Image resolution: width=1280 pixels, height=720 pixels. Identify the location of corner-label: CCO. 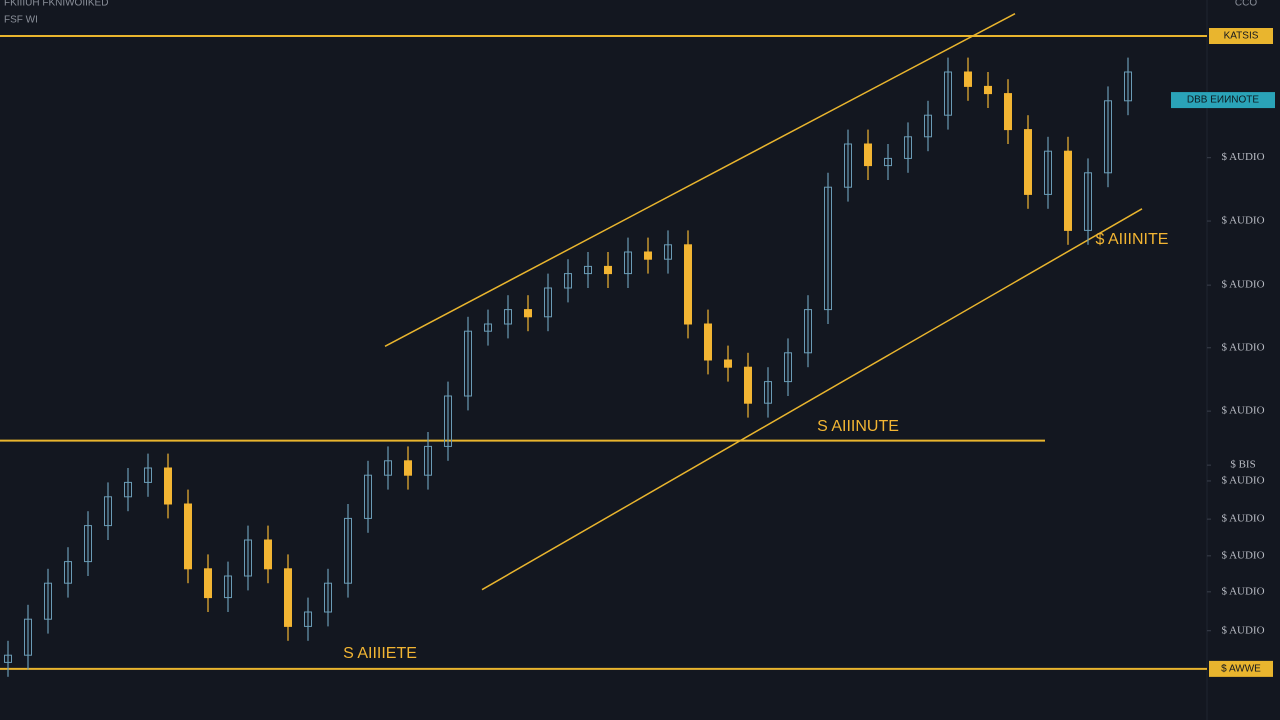
(1246, 4).